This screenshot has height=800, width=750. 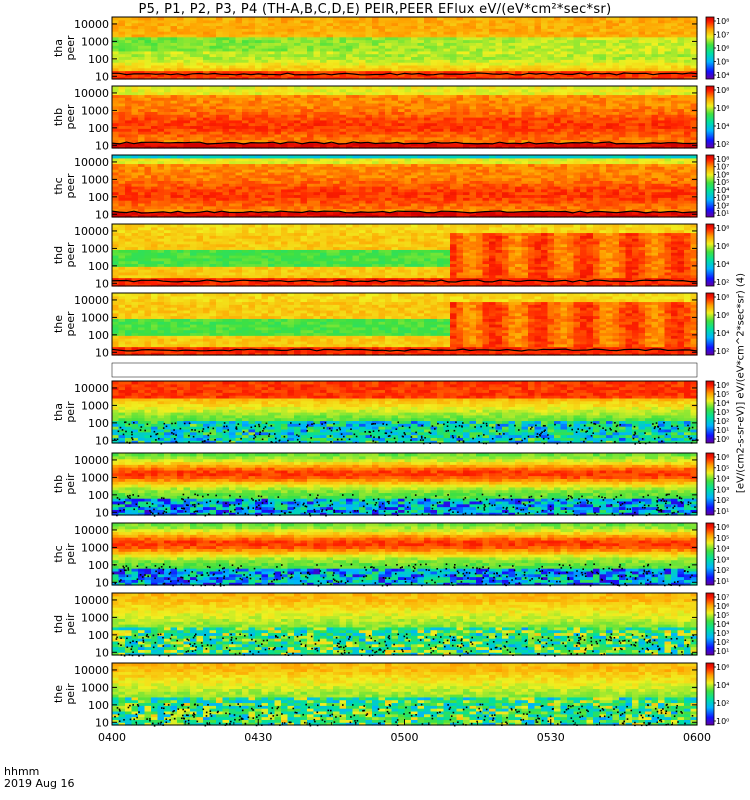 I want to click on y-tick-label: 100, so click(x=98, y=128).